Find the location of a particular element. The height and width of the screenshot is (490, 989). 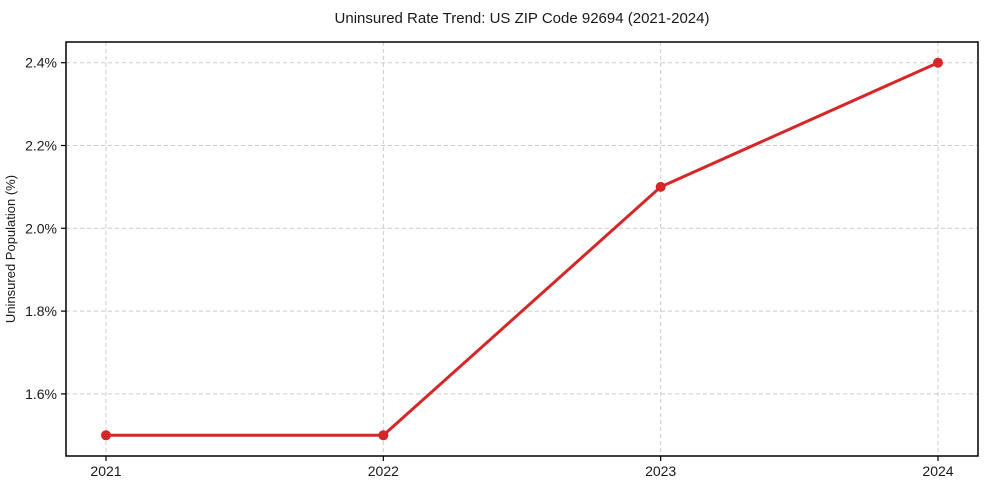

y-tick-label: 2.4% is located at coordinates (41, 63).